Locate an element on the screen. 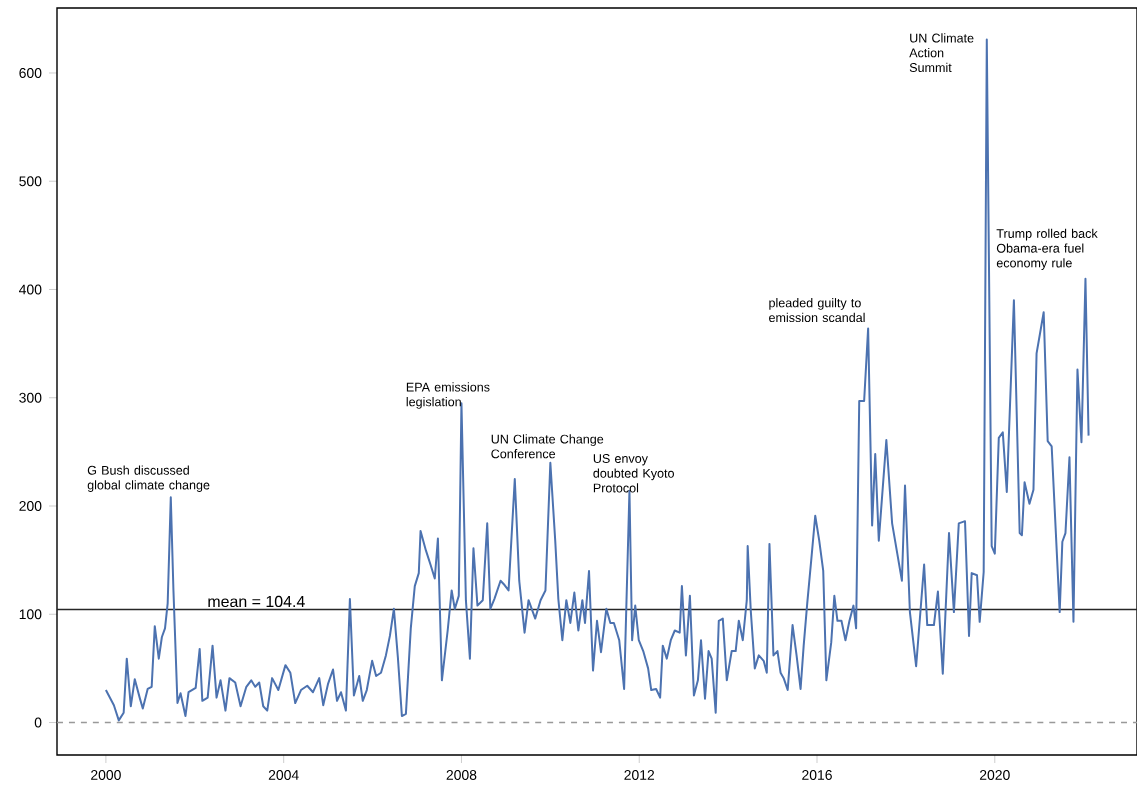  x-tick-label: 2016 is located at coordinates (817, 775).